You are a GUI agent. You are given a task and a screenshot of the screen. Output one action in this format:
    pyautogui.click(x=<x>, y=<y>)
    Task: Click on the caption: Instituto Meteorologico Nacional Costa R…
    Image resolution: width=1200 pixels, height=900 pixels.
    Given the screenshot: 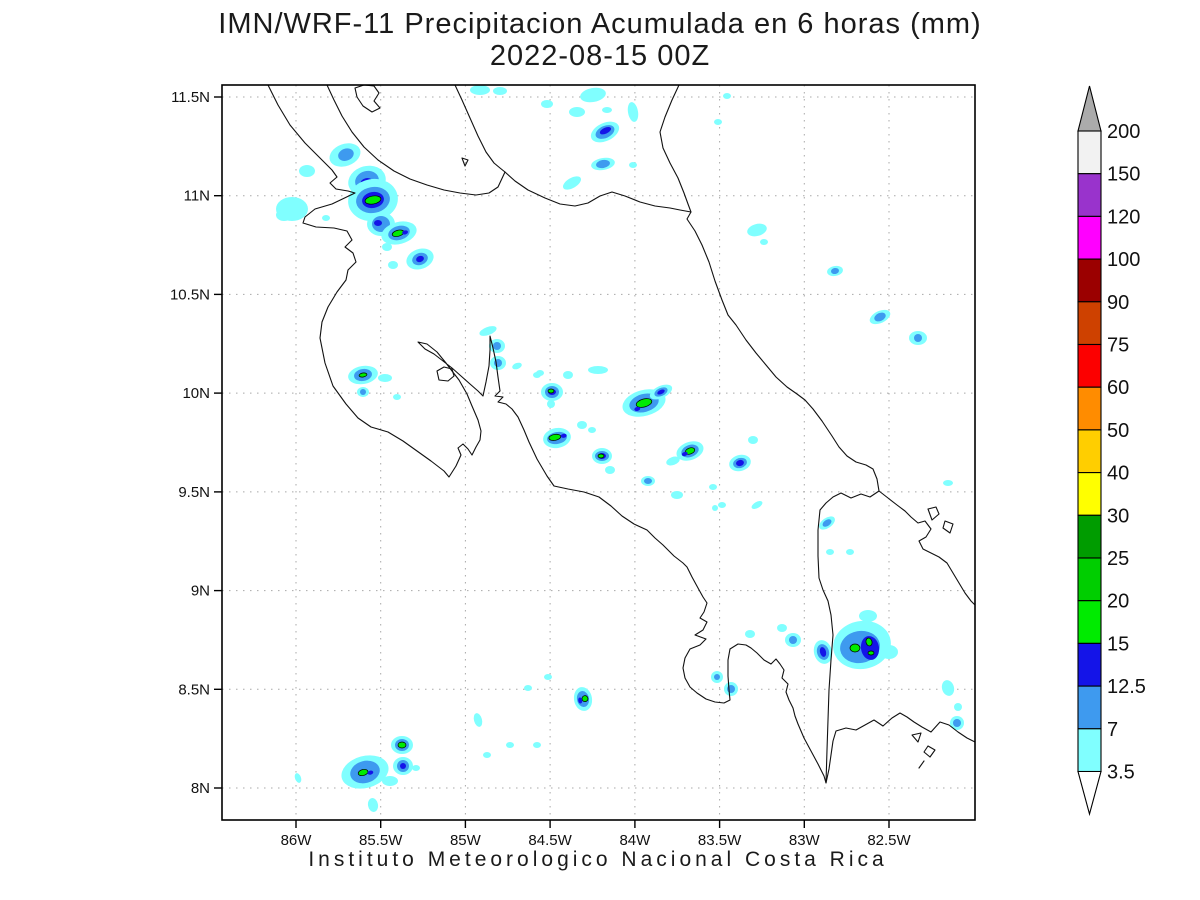 What is the action you would take?
    pyautogui.click(x=598, y=859)
    